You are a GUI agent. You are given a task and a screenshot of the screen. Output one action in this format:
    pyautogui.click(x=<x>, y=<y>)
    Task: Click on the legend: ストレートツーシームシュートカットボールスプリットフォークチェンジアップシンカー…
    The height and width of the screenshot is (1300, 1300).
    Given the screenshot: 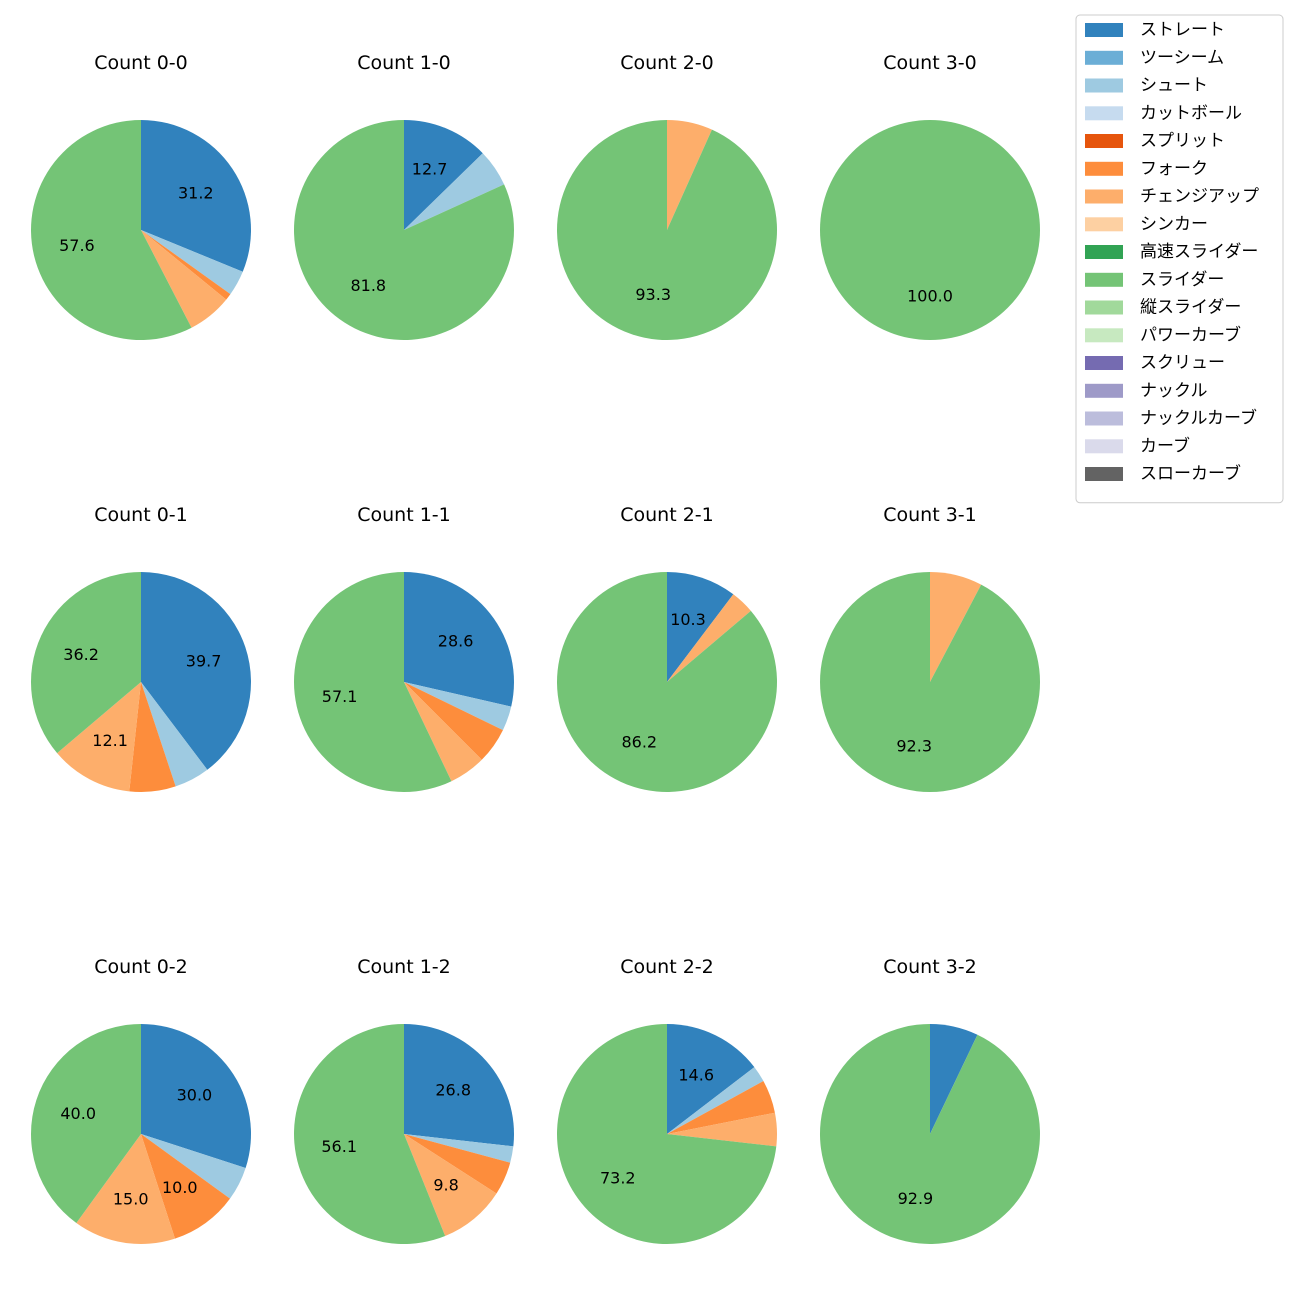 What is the action you would take?
    pyautogui.click(x=1179, y=259)
    